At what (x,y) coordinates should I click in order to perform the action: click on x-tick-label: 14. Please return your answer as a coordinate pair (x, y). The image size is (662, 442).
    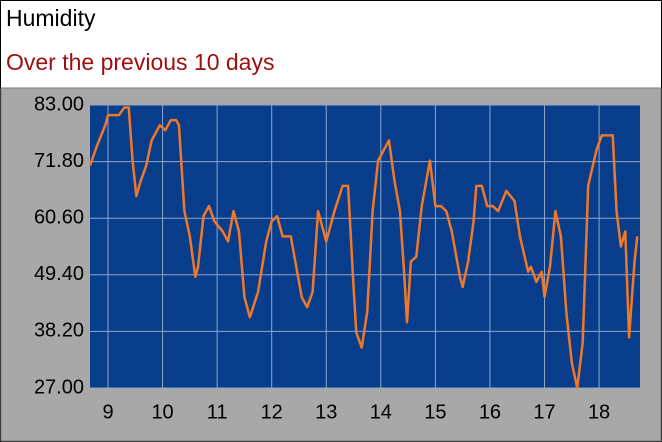
    Looking at the image, I should click on (381, 412).